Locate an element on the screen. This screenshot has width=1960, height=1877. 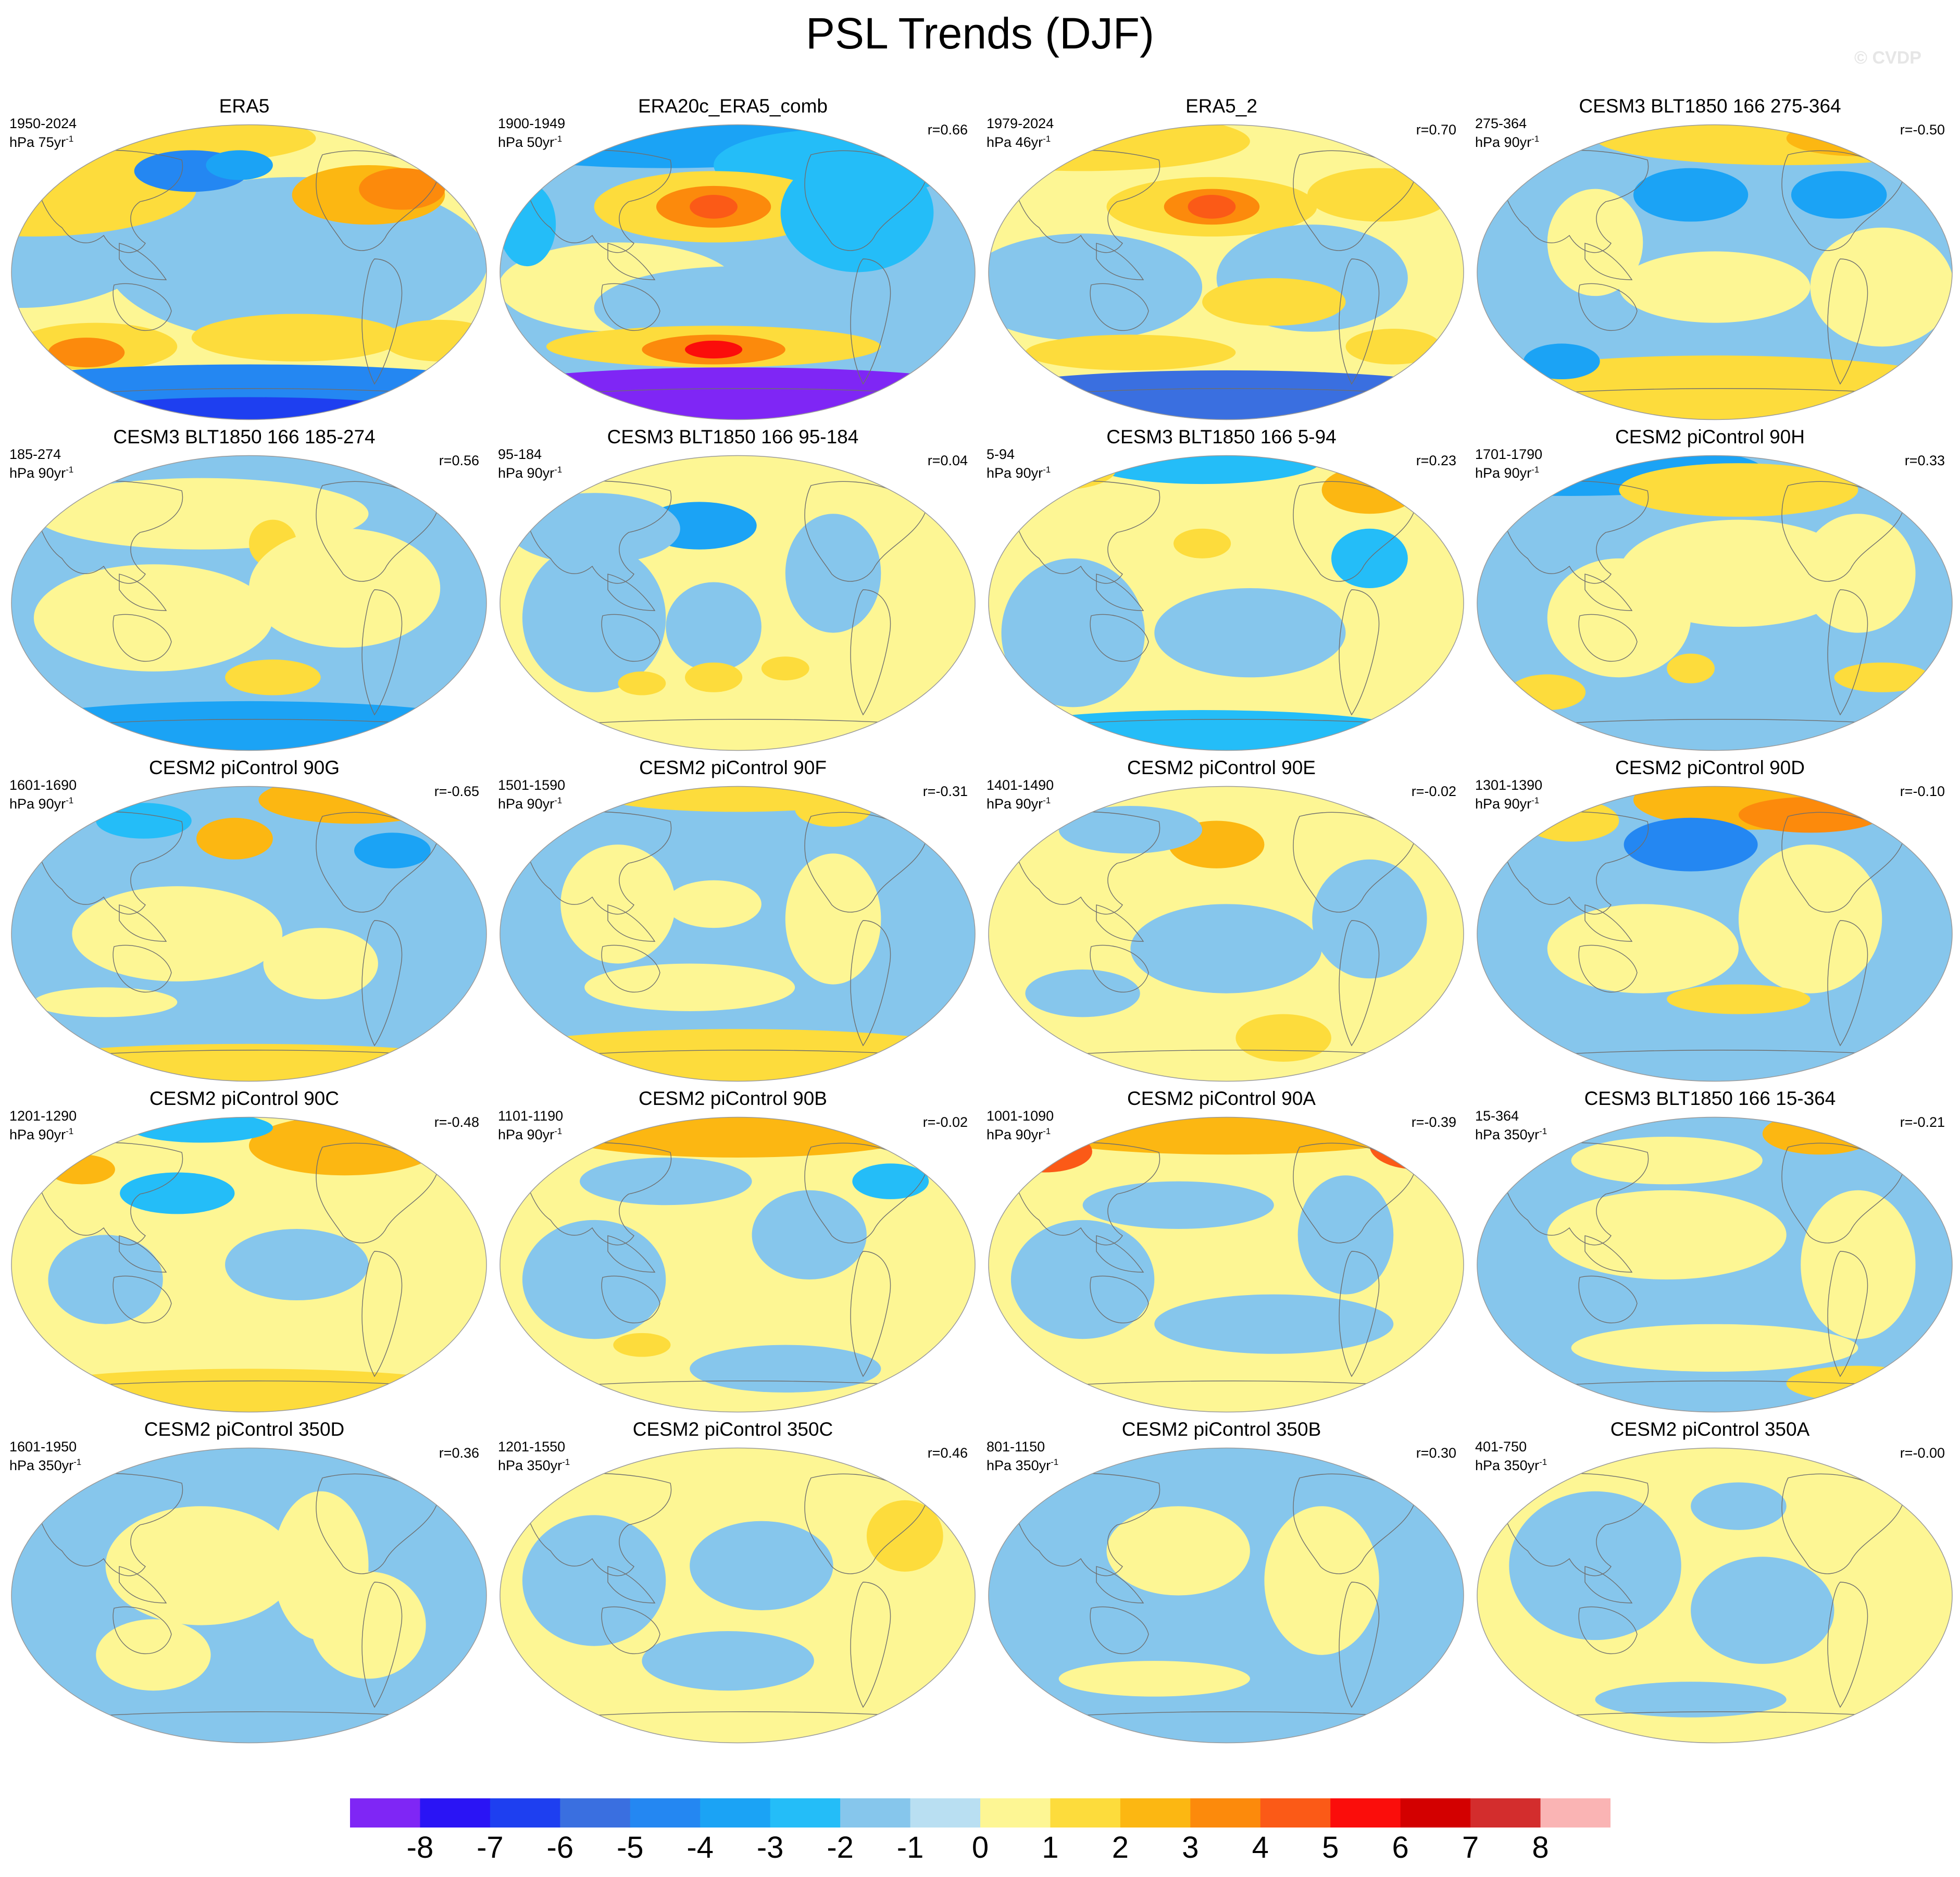
panel-years: 801-1150 is located at coordinates (1016, 1447).